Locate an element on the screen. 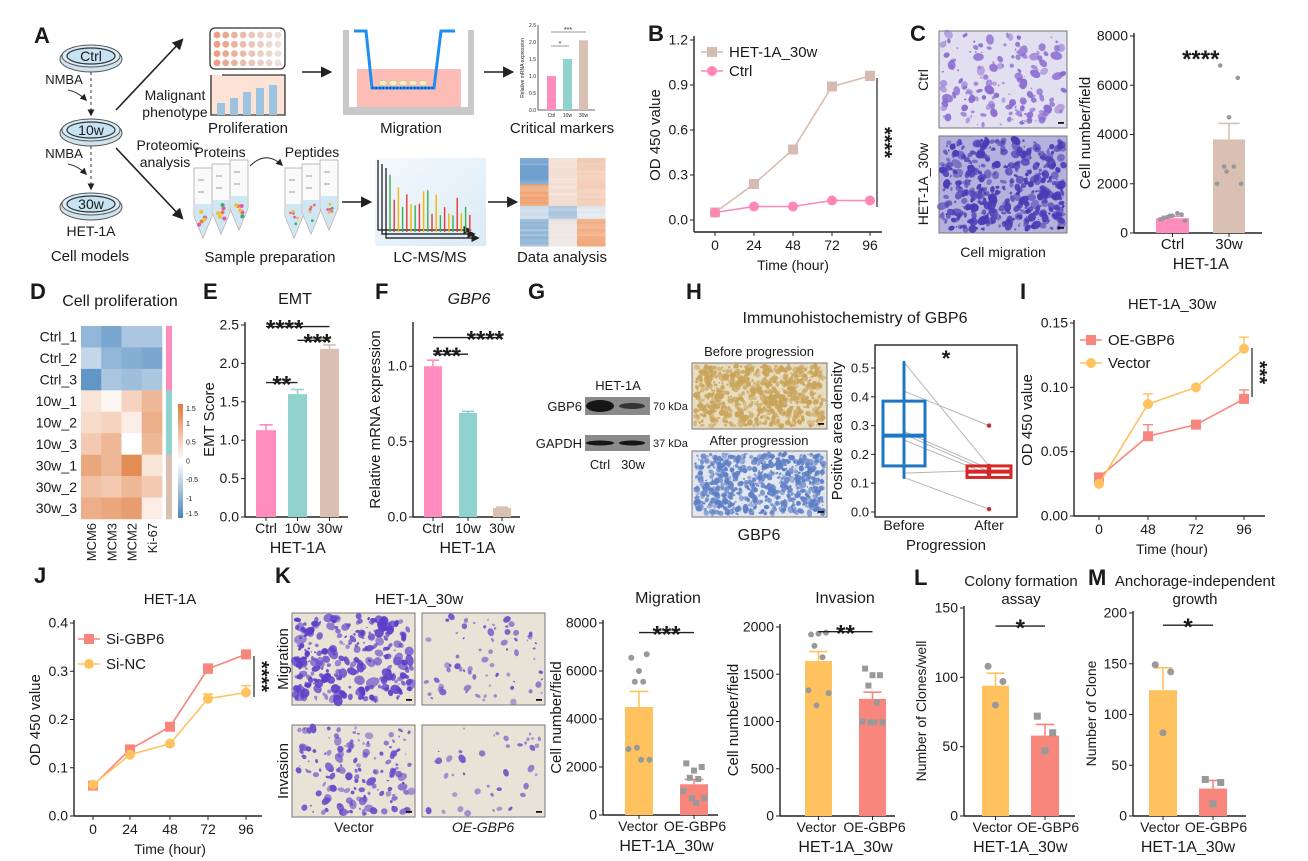 This screenshot has height=861, width=1308. panel-label-c: C is located at coordinates (918, 33).